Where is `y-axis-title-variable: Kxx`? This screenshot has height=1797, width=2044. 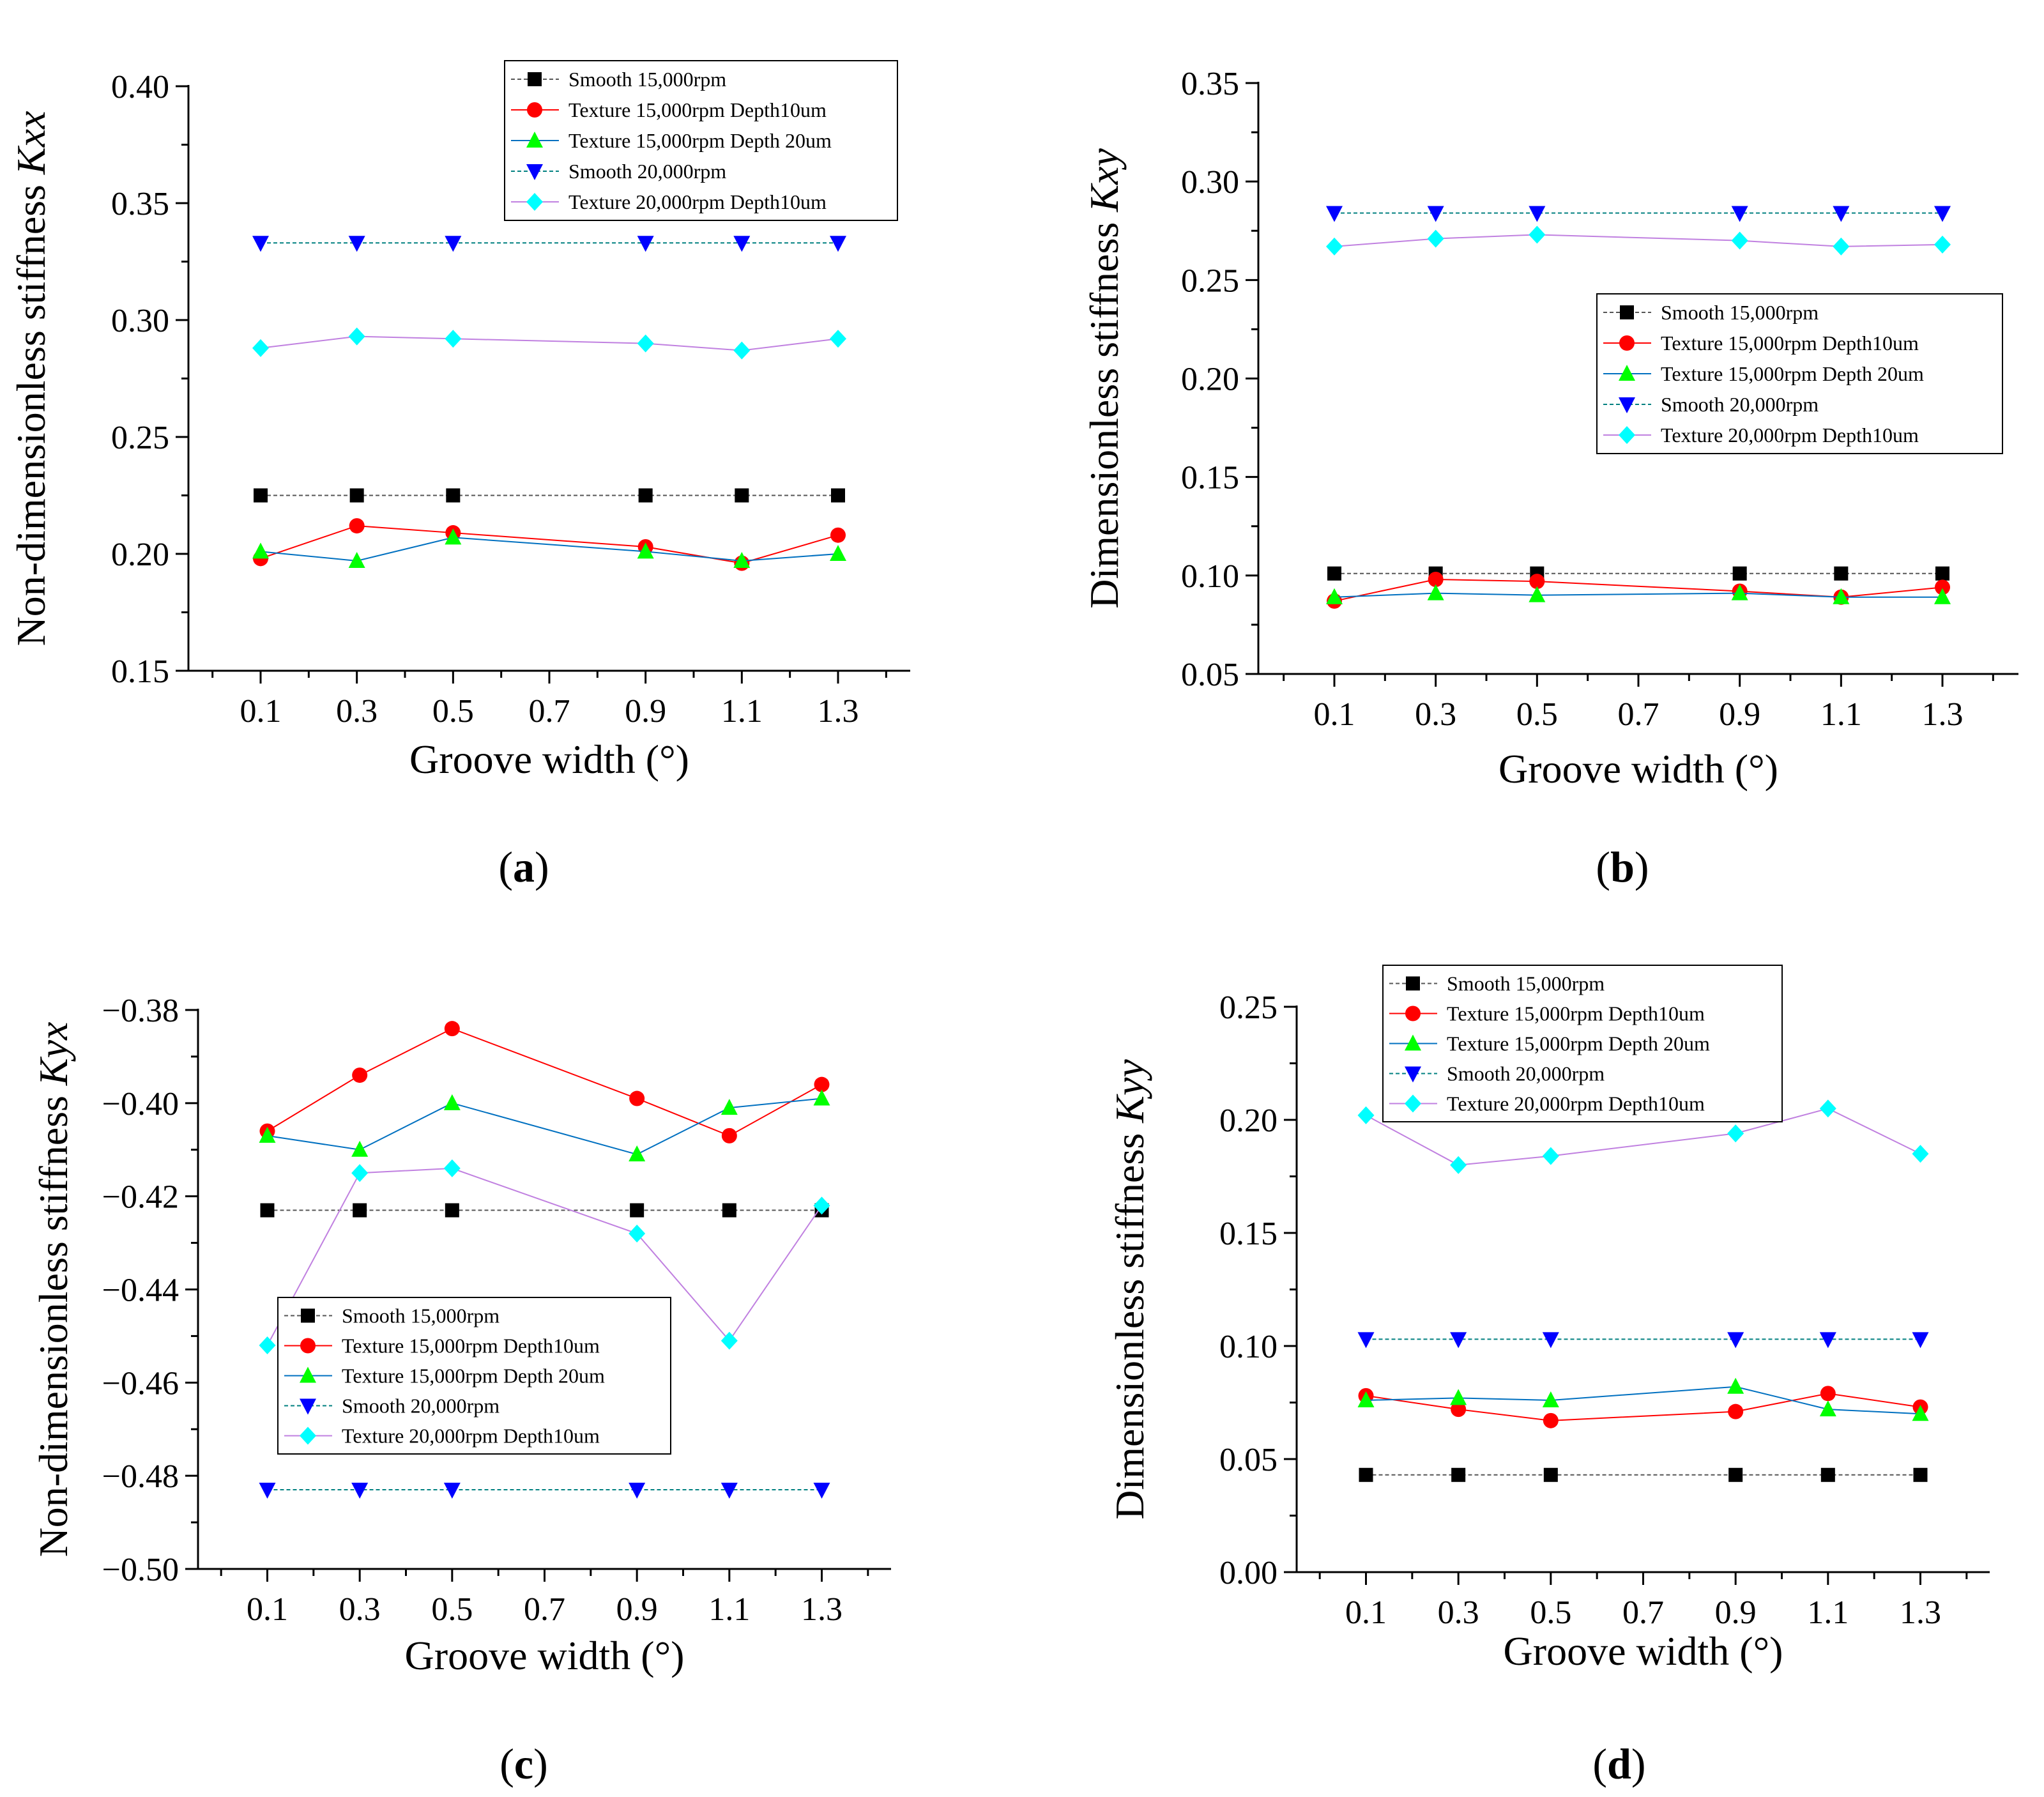 y-axis-title-variable: Kxx is located at coordinates (31, 143).